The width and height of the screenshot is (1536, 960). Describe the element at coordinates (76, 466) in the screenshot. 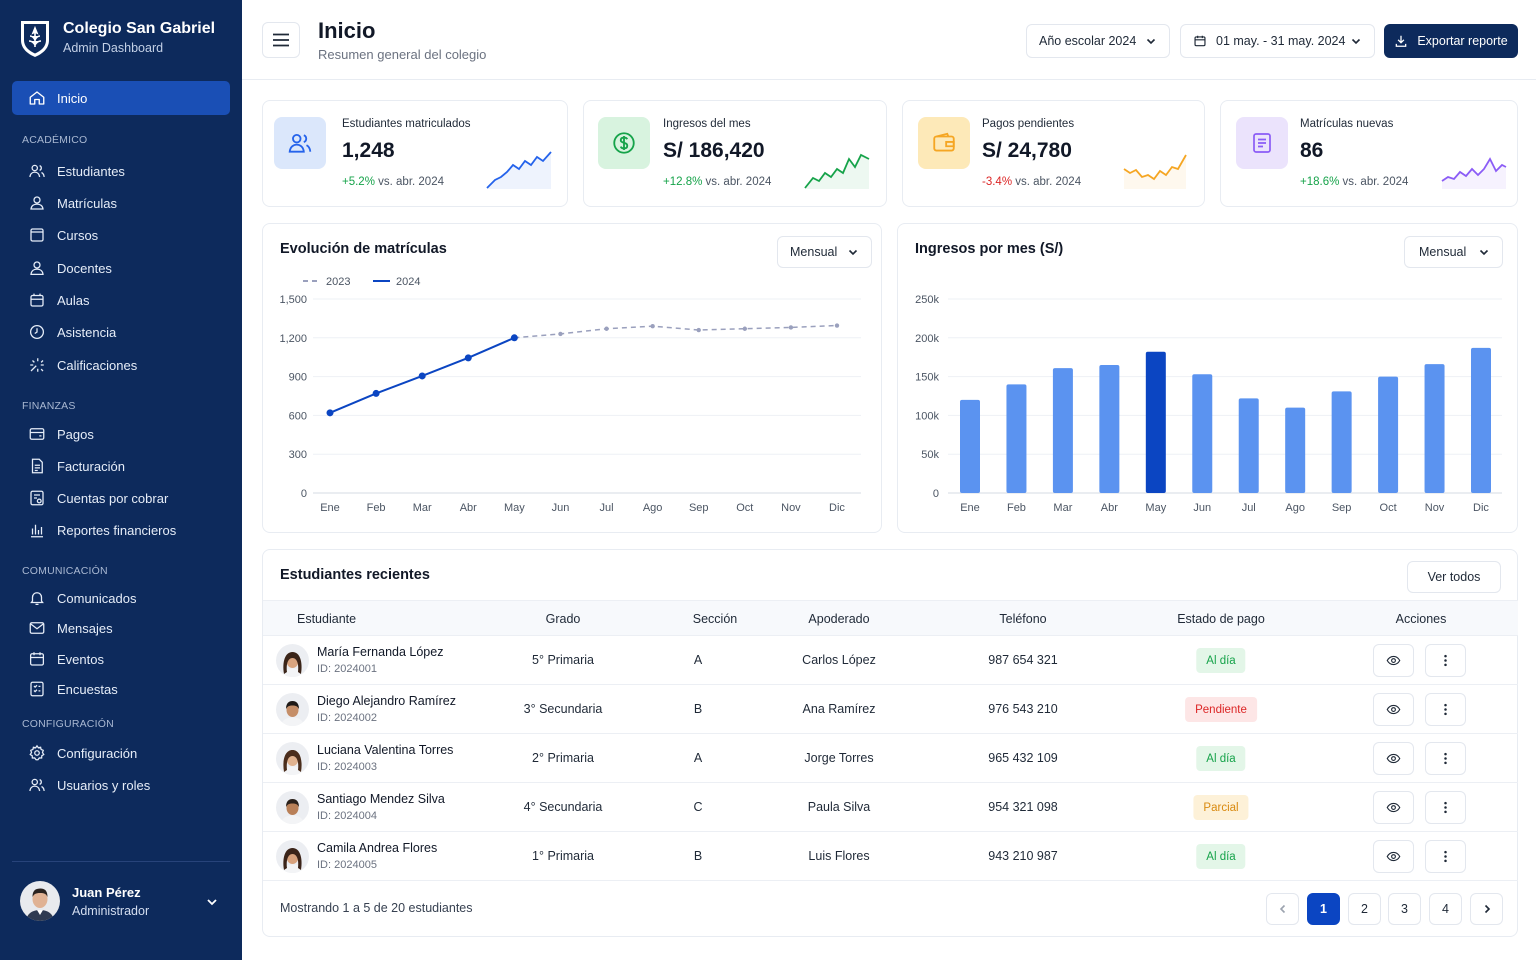

I see `nav-item-facturacion: Facturación` at that location.